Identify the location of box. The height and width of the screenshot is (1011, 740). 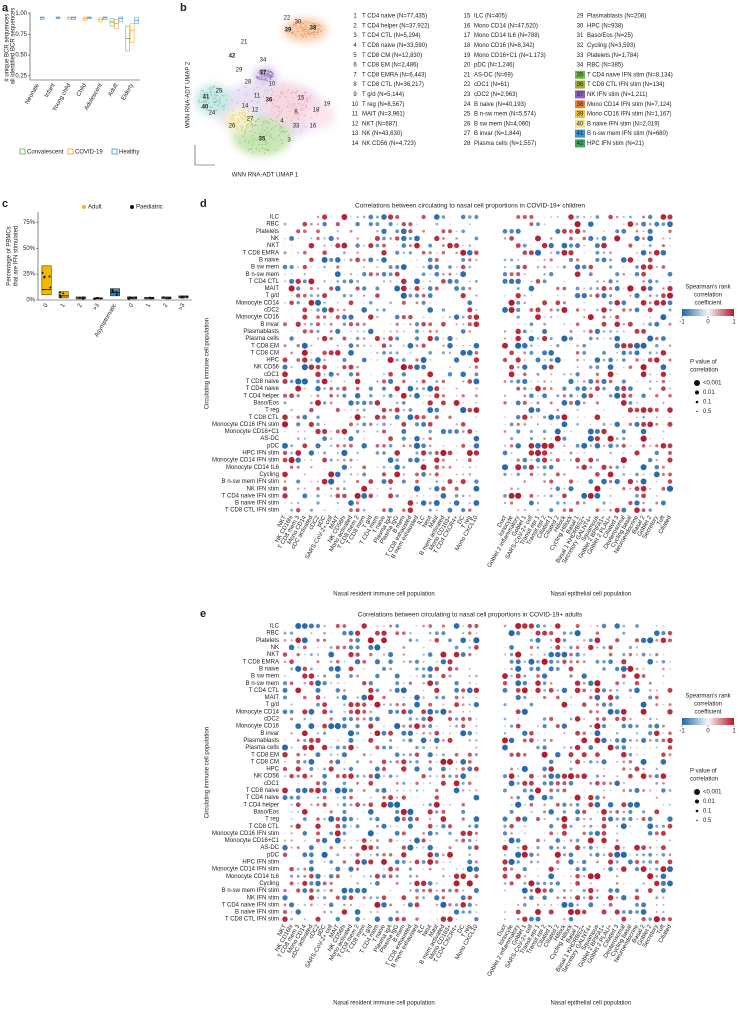
(105, 18).